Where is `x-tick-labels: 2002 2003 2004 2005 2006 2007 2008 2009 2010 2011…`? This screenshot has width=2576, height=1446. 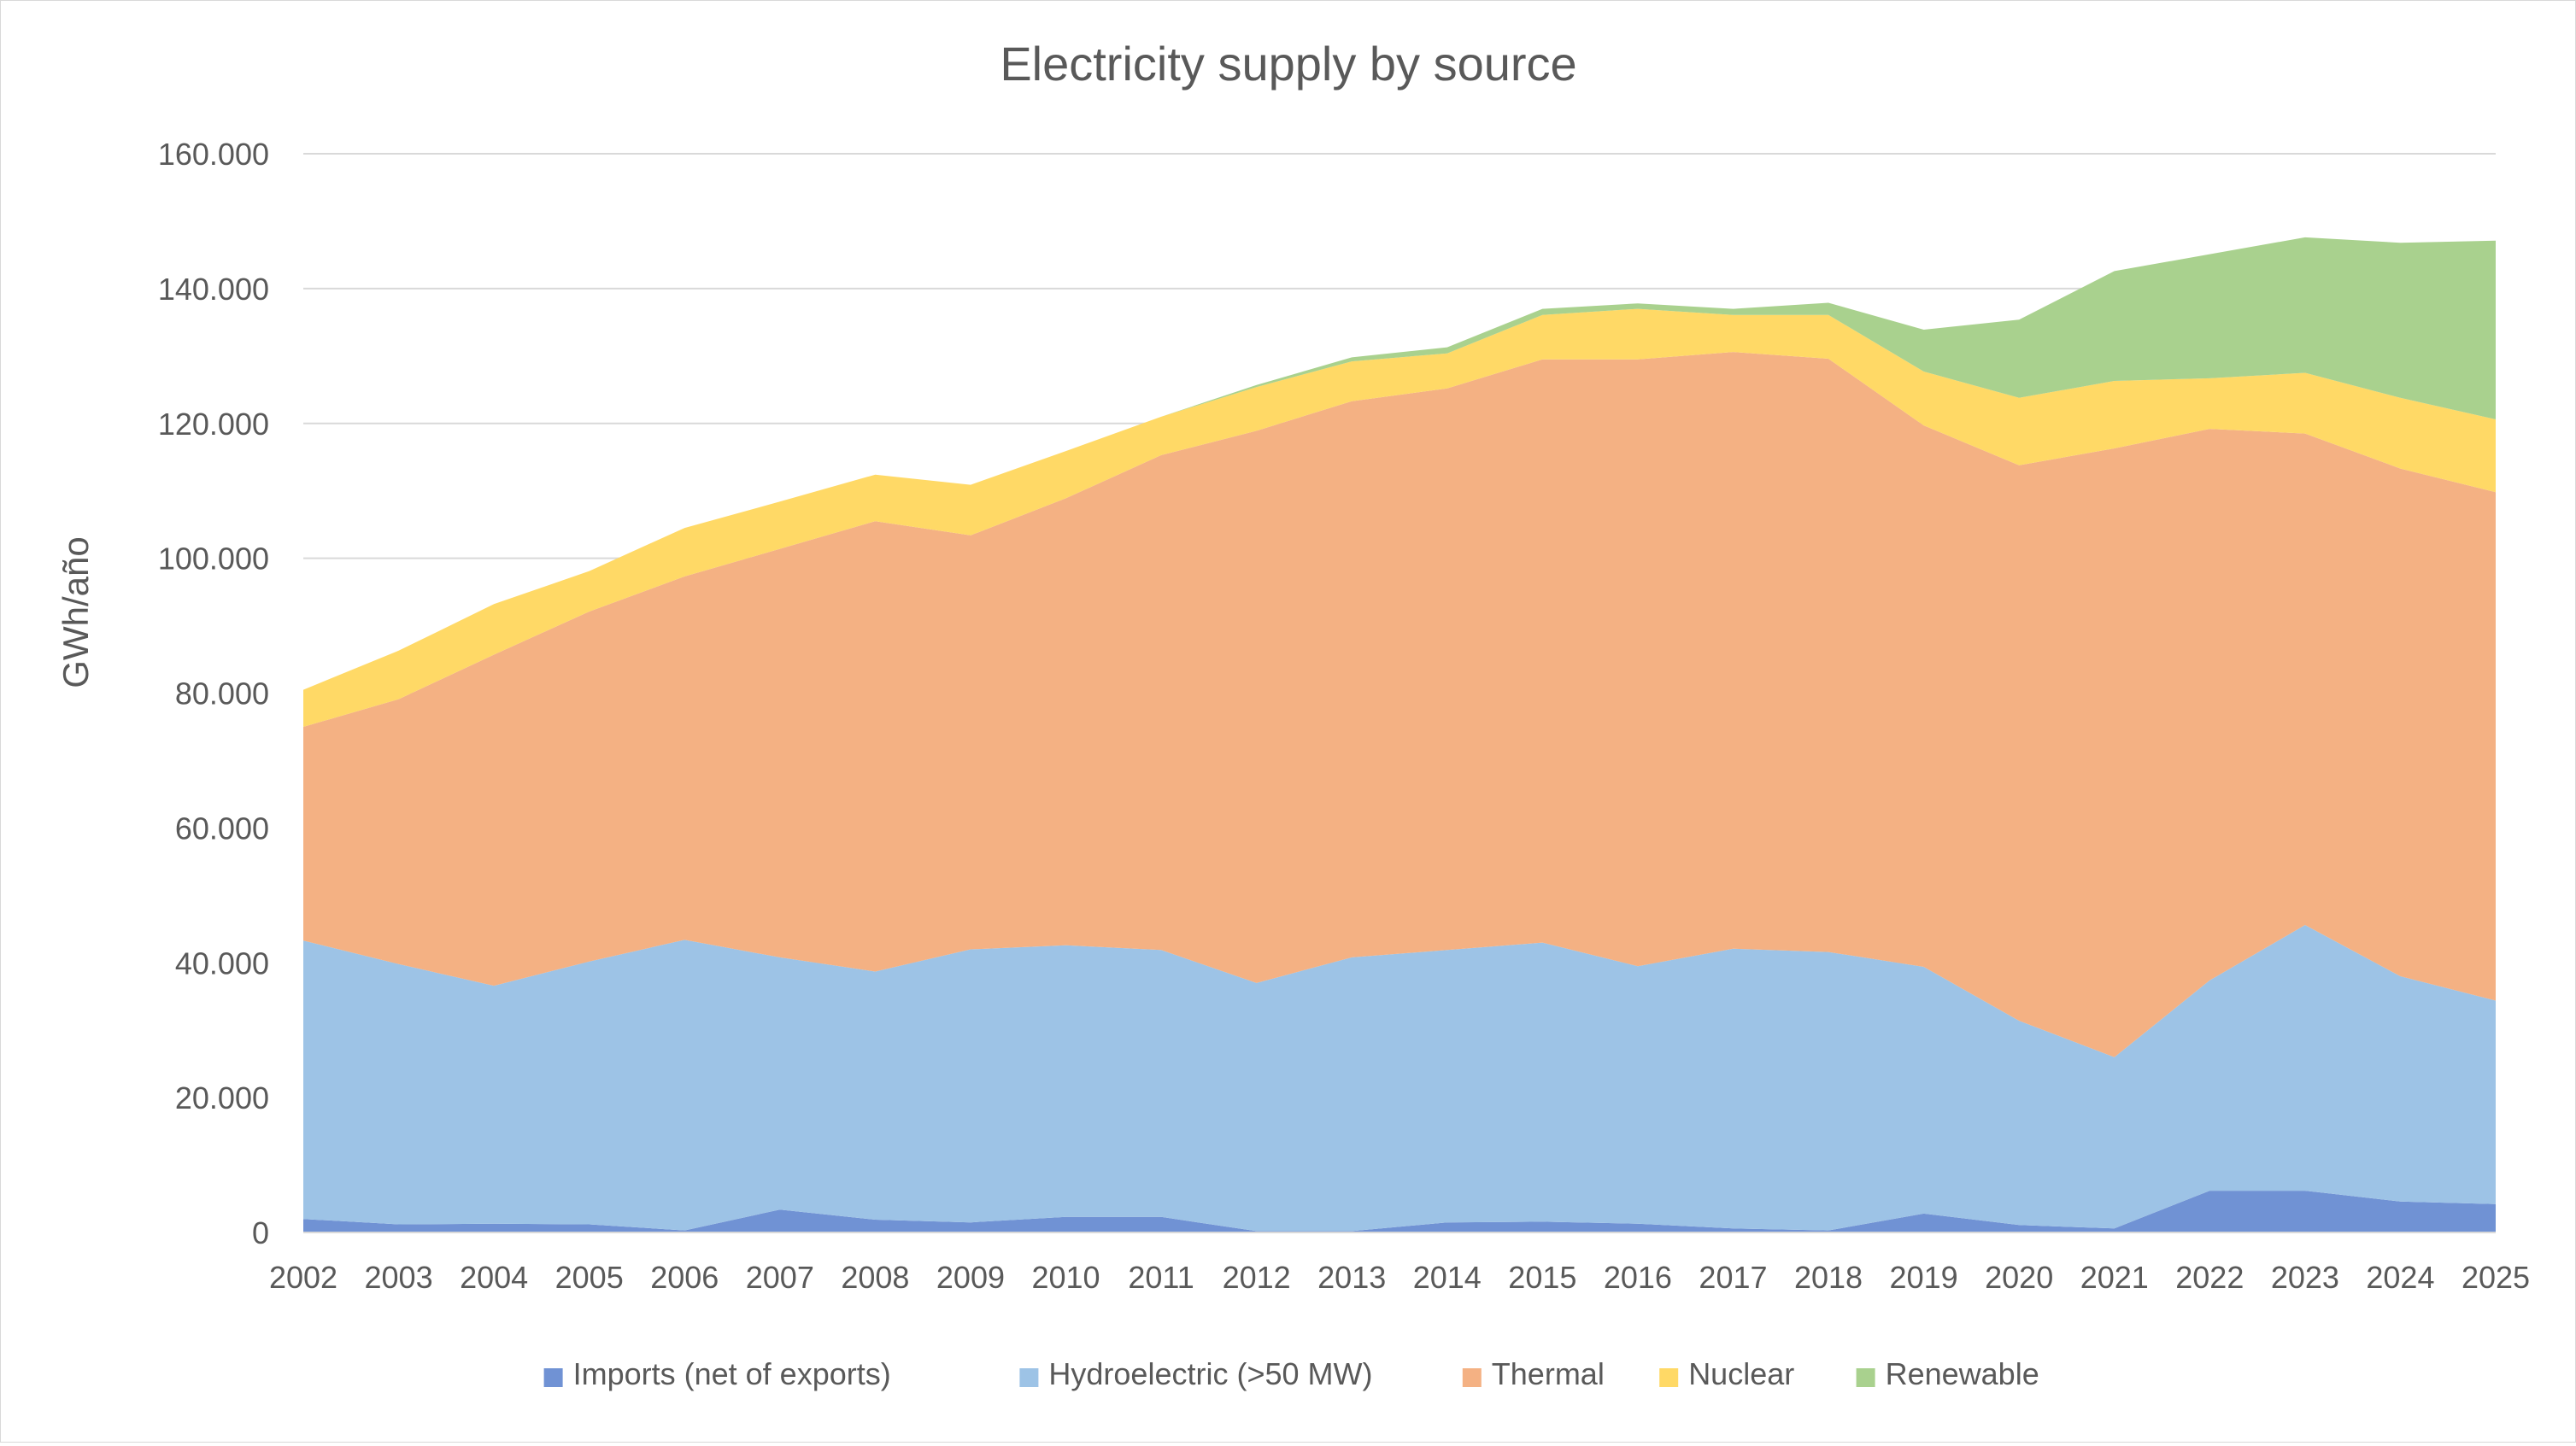 x-tick-labels: 2002 2003 2004 2005 2006 2007 2008 2009 2010 2011… is located at coordinates (1399, 1278).